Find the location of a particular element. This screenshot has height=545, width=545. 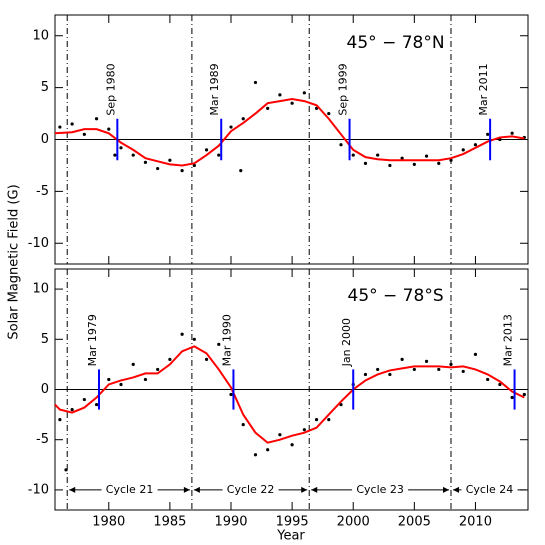

panel-title: 45° − 78°N is located at coordinates (396, 43).